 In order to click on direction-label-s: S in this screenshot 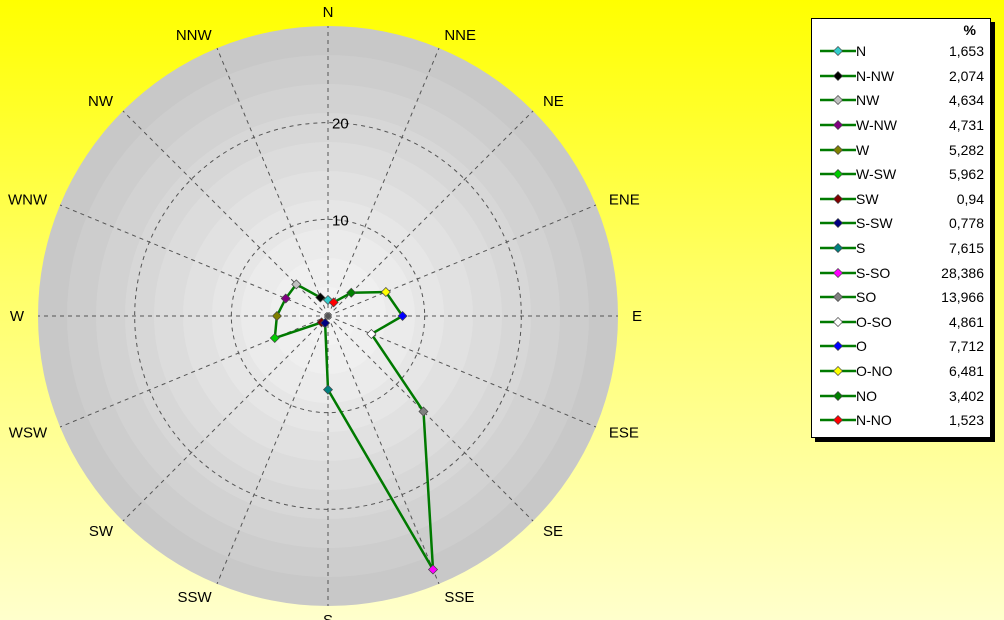, I will do `click(328, 616)`.